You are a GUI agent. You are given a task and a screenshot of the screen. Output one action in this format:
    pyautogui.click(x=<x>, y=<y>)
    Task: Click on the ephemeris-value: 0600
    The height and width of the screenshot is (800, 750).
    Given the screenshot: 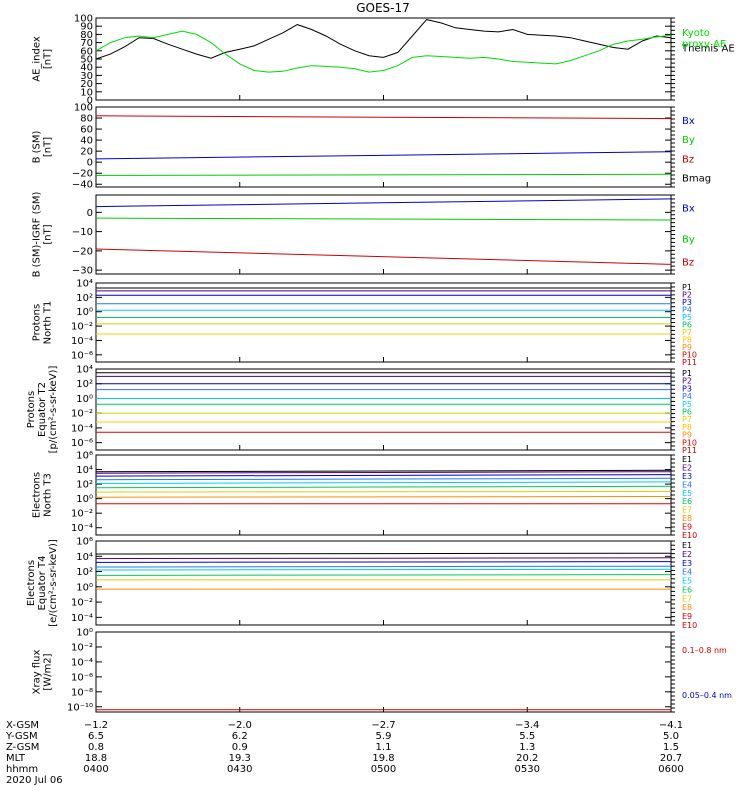 What is the action you would take?
    pyautogui.click(x=670, y=769)
    